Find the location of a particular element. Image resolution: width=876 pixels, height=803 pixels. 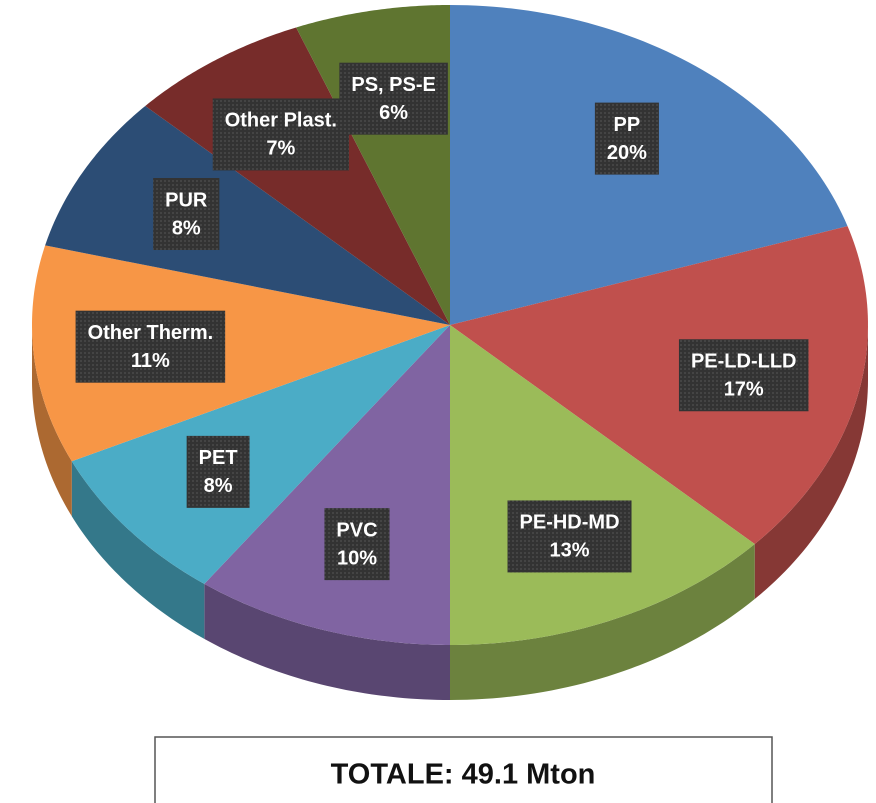

slice-value-label: 20% is located at coordinates (627, 153).